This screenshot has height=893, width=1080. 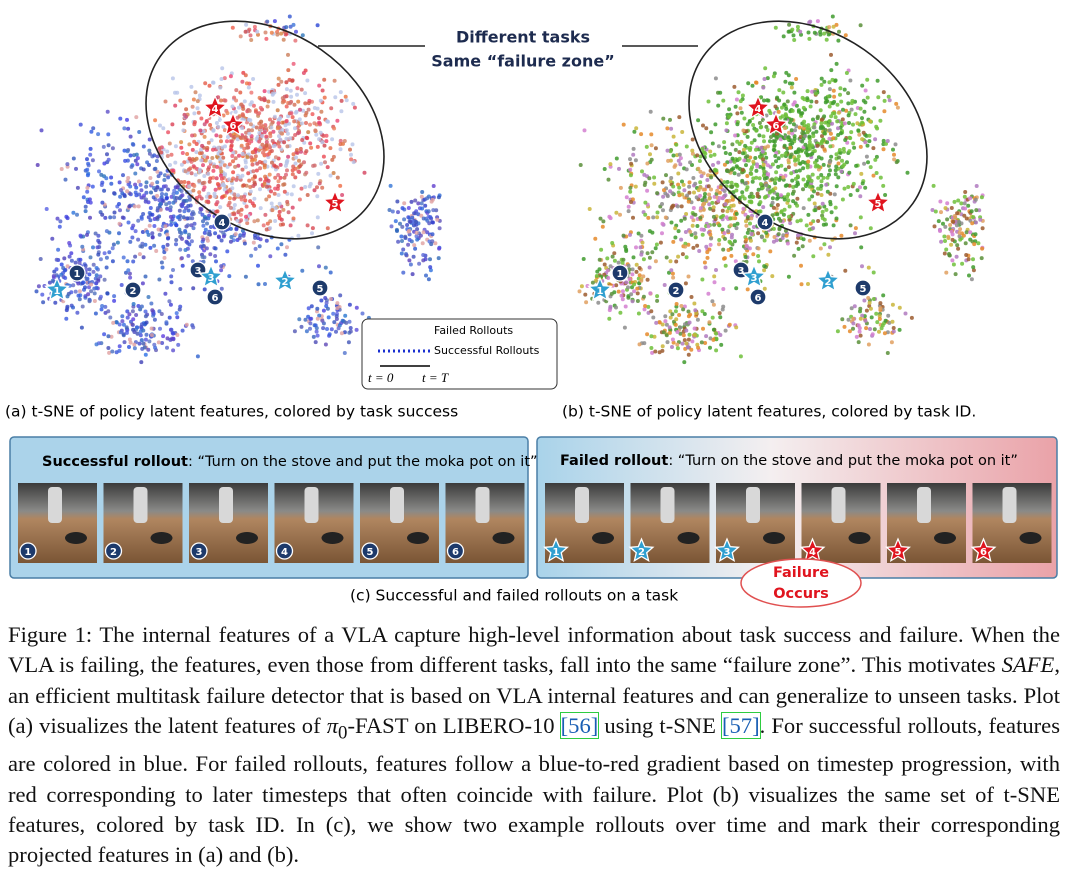 What do you see at coordinates (57, 291) in the screenshot?
I see `marker-label: 1` at bounding box center [57, 291].